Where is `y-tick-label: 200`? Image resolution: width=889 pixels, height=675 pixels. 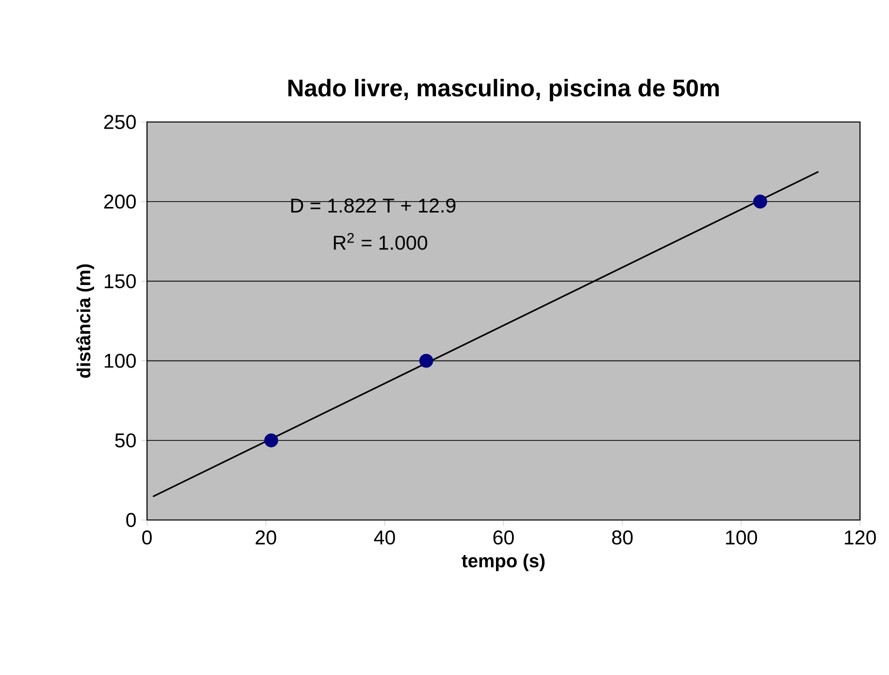 y-tick-label: 200 is located at coordinates (120, 201).